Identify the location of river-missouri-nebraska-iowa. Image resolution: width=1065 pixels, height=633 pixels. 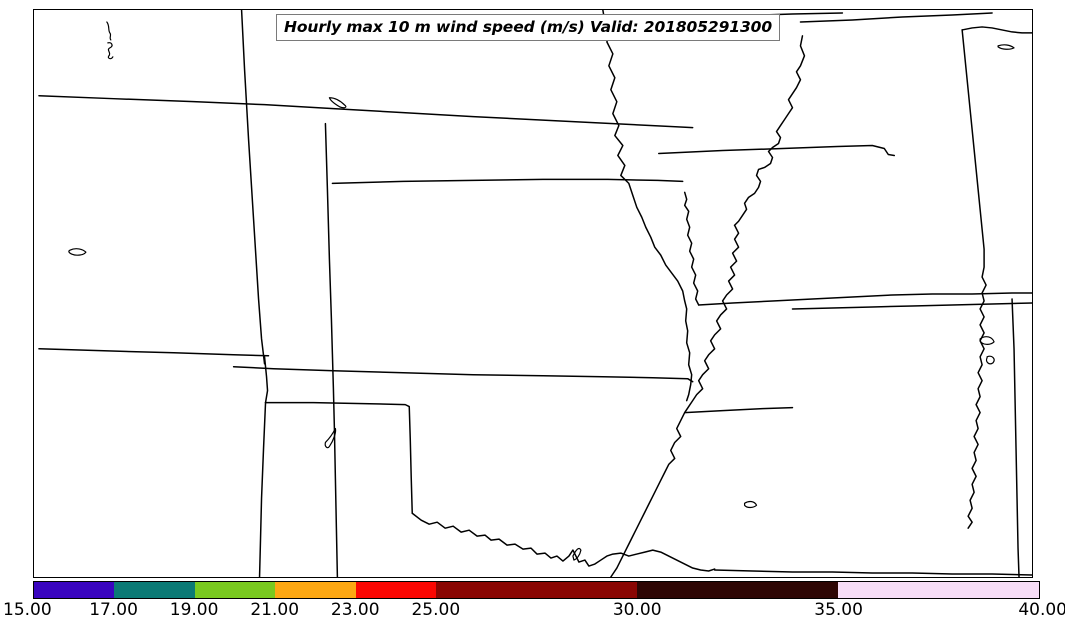
(647, 206).